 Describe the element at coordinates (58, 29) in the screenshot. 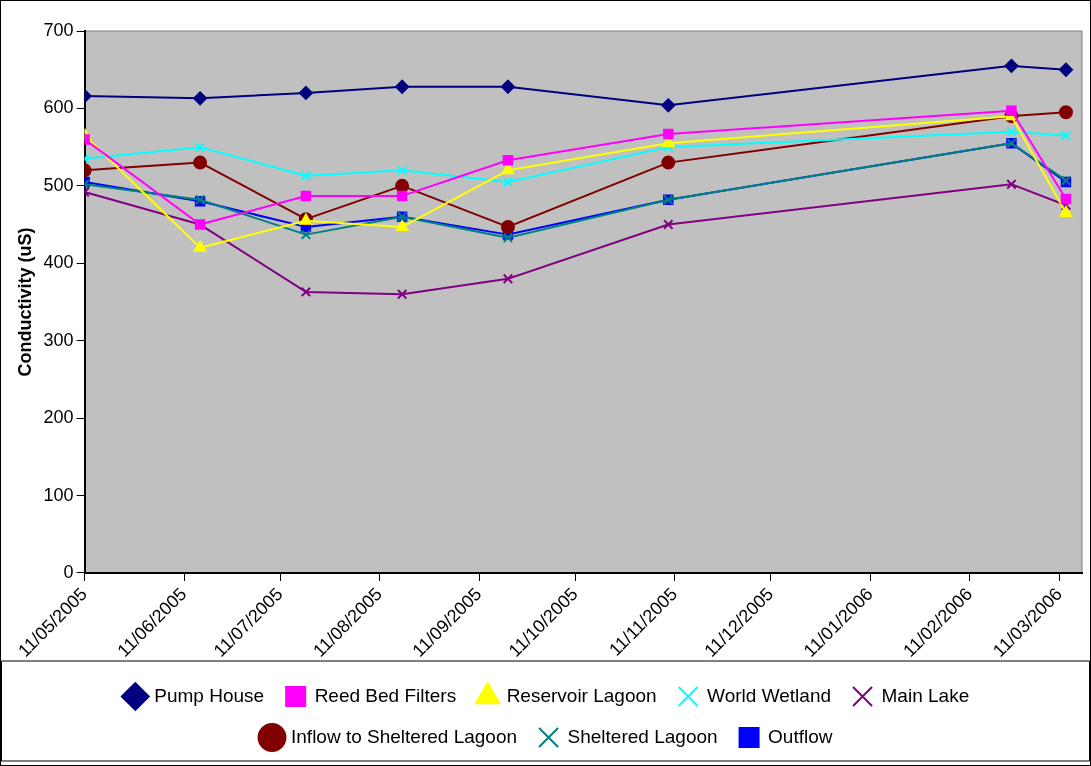

I see `y-tick-label: 700` at that location.